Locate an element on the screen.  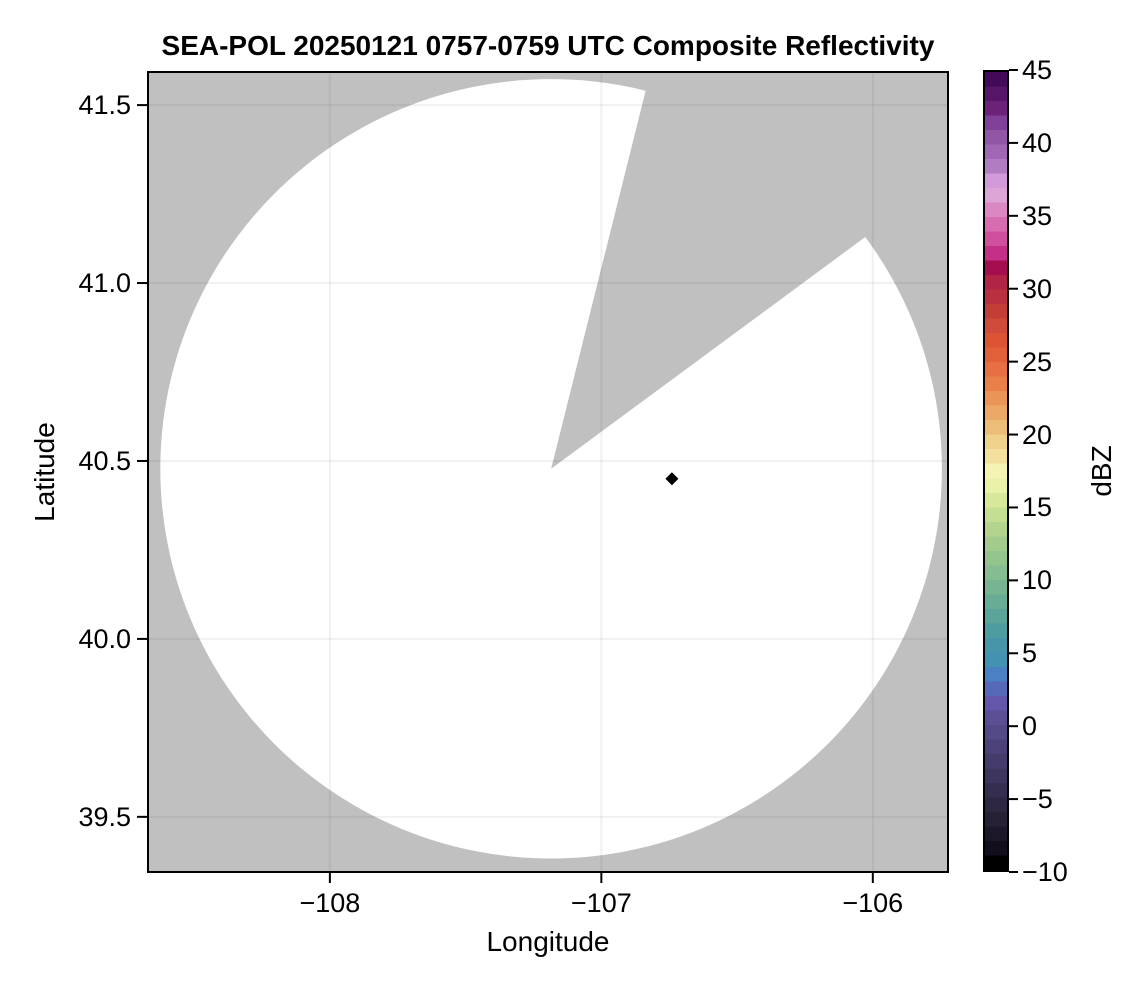
x-tick-label: −106 is located at coordinates (873, 903).